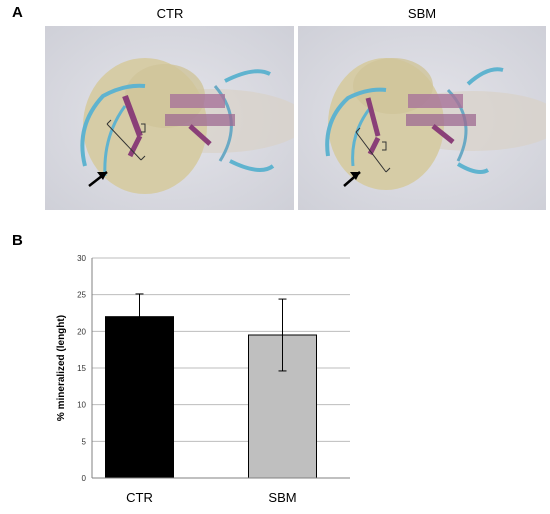 The width and height of the screenshot is (550, 514). What do you see at coordinates (17, 12) in the screenshot?
I see `panel-a-label: A` at bounding box center [17, 12].